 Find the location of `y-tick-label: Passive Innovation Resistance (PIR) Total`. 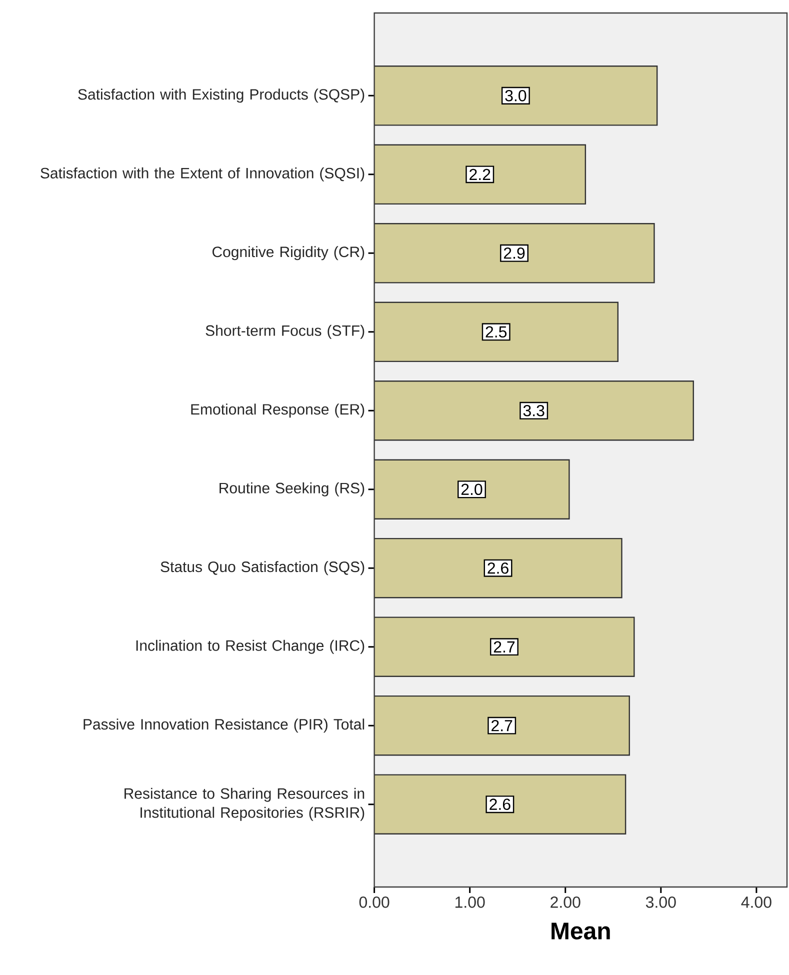

y-tick-label: Passive Innovation Resistance (PIR) Total is located at coordinates (224, 725).